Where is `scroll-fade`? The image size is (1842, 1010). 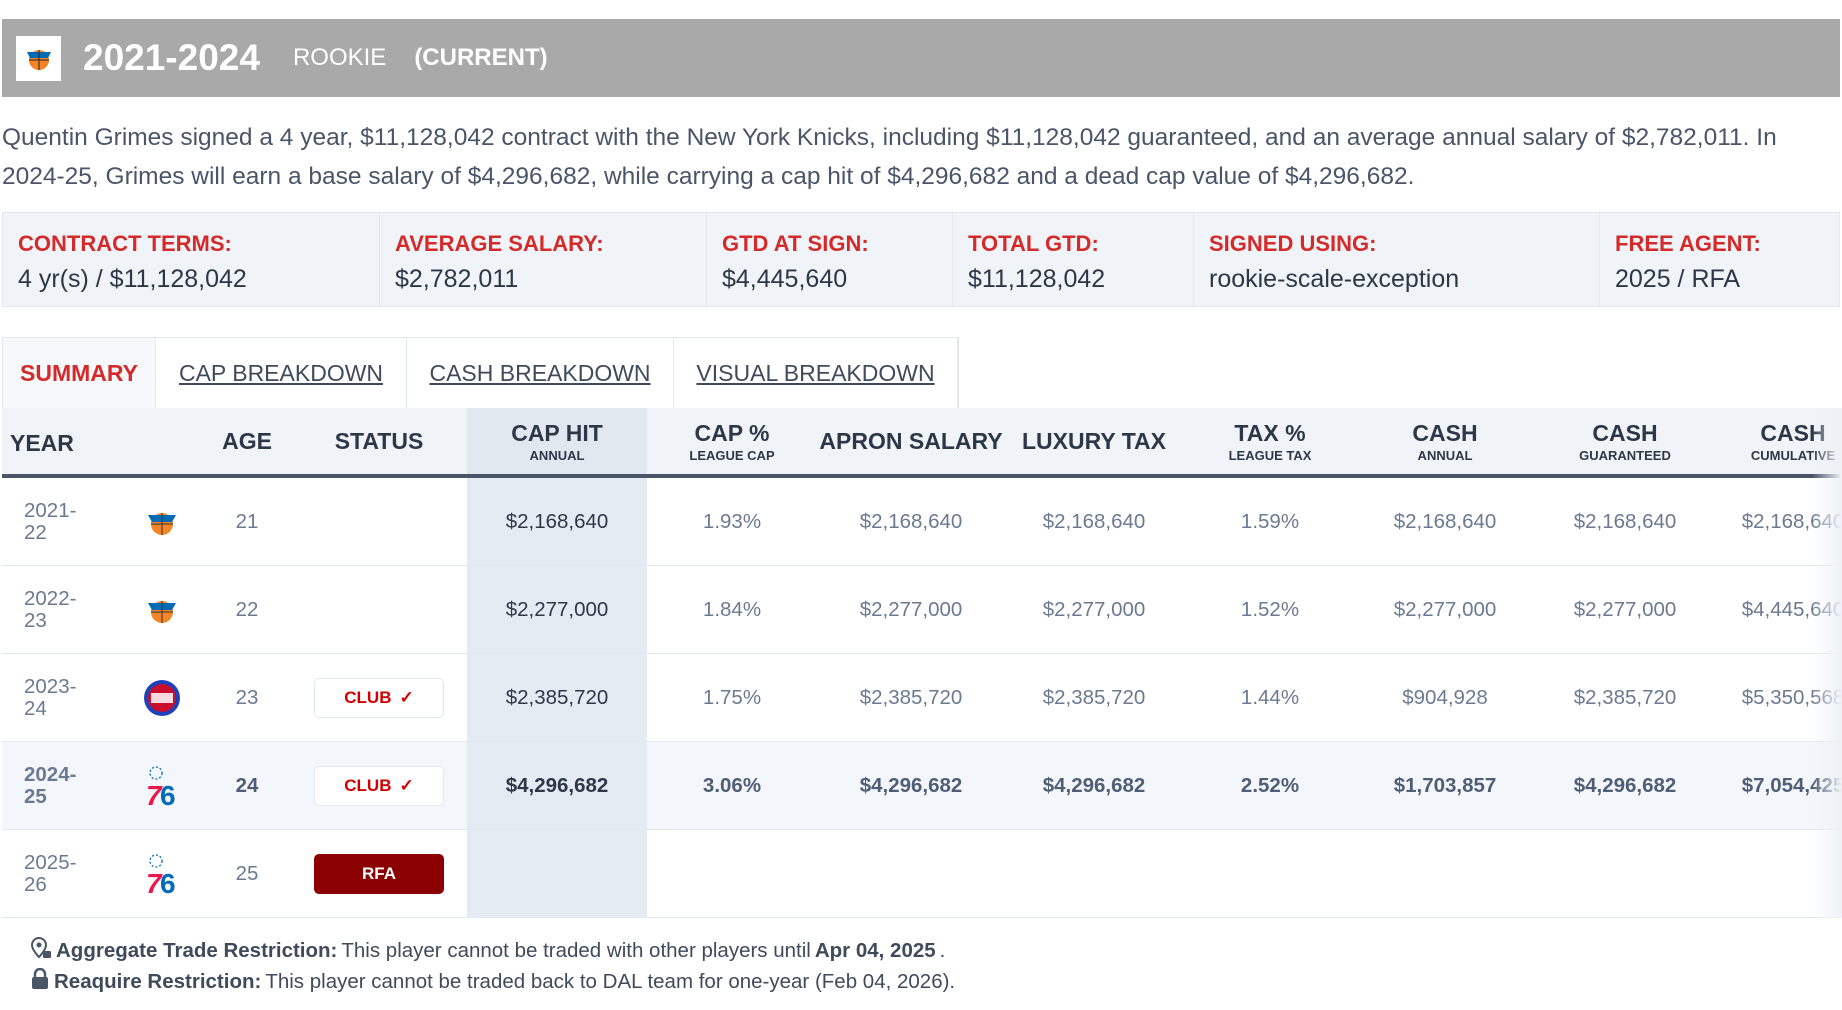 scroll-fade is located at coordinates (1827, 663).